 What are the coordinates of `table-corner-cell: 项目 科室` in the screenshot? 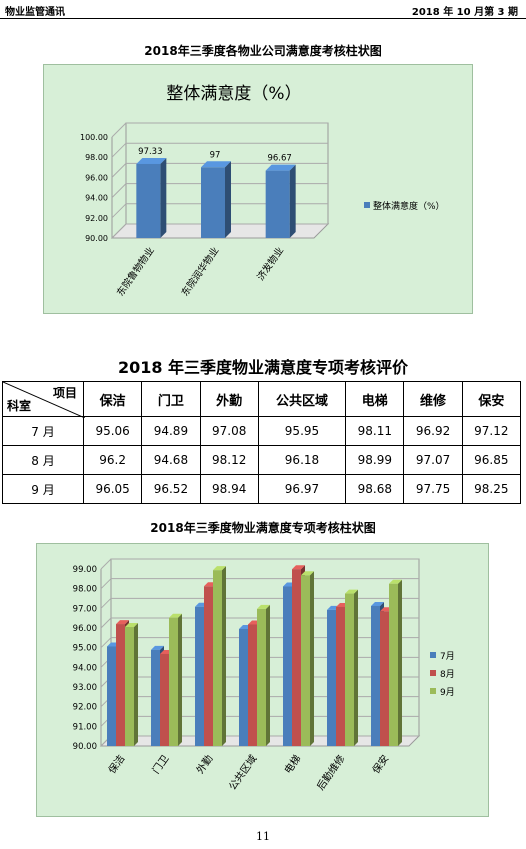 It's located at (43, 399).